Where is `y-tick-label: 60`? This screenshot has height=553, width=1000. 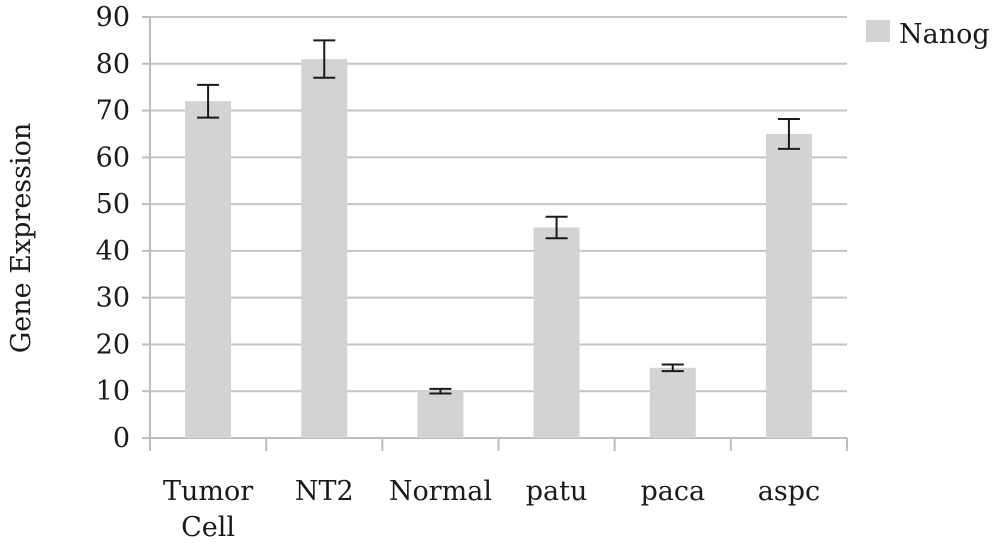
y-tick-label: 60 is located at coordinates (113, 157).